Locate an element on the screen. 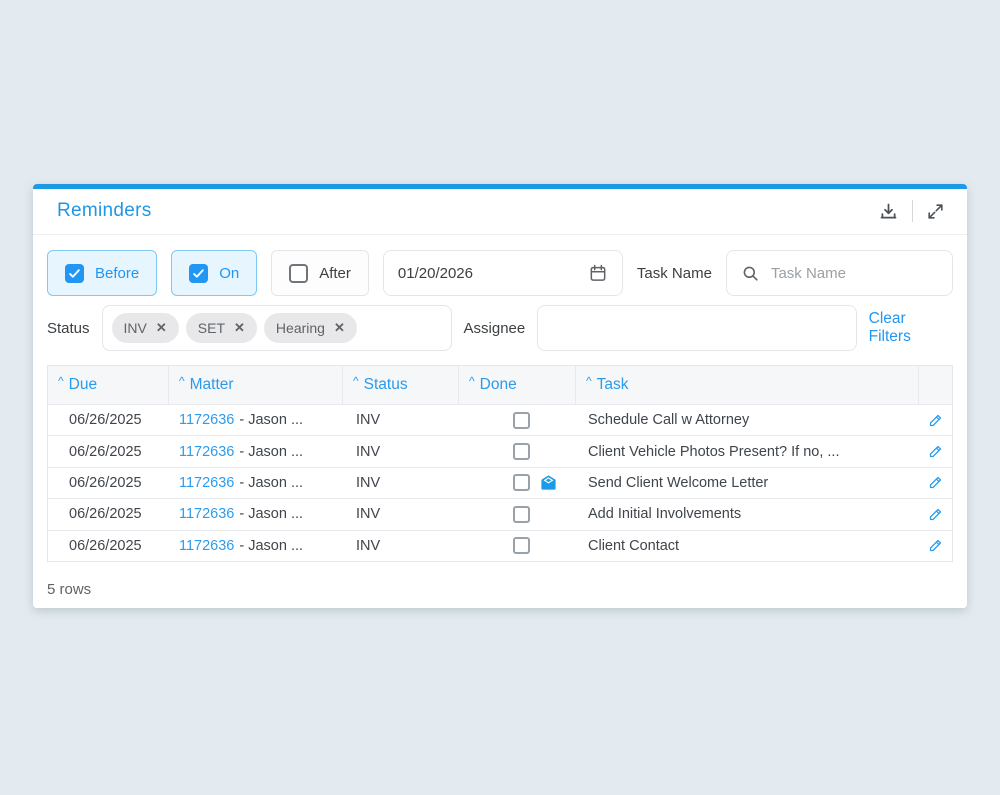  task-cell: Add Initial Involvements is located at coordinates (665, 514).